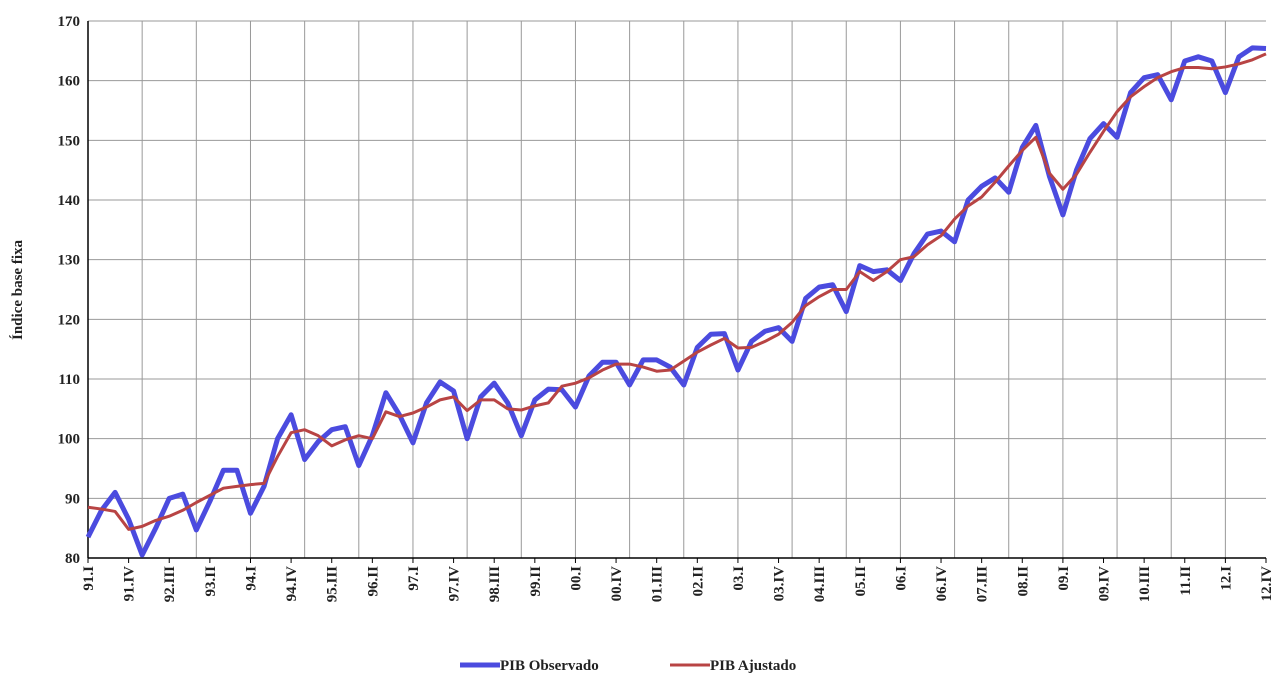 Image resolution: width=1280 pixels, height=678 pixels. I want to click on y-tick-label: 110, so click(69, 380).